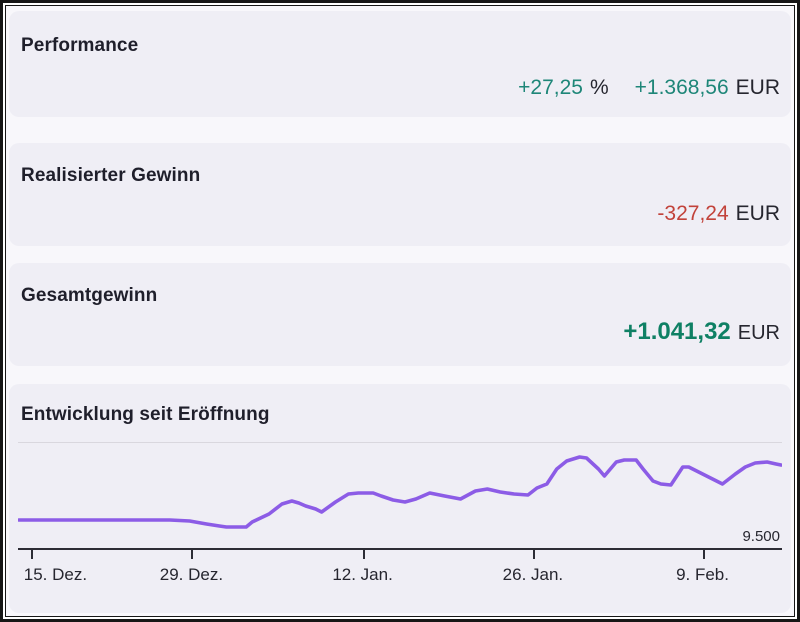 The image size is (800, 622). Describe the element at coordinates (761, 536) in the screenshot. I see `y-axis-reference-label: 9.500` at that location.